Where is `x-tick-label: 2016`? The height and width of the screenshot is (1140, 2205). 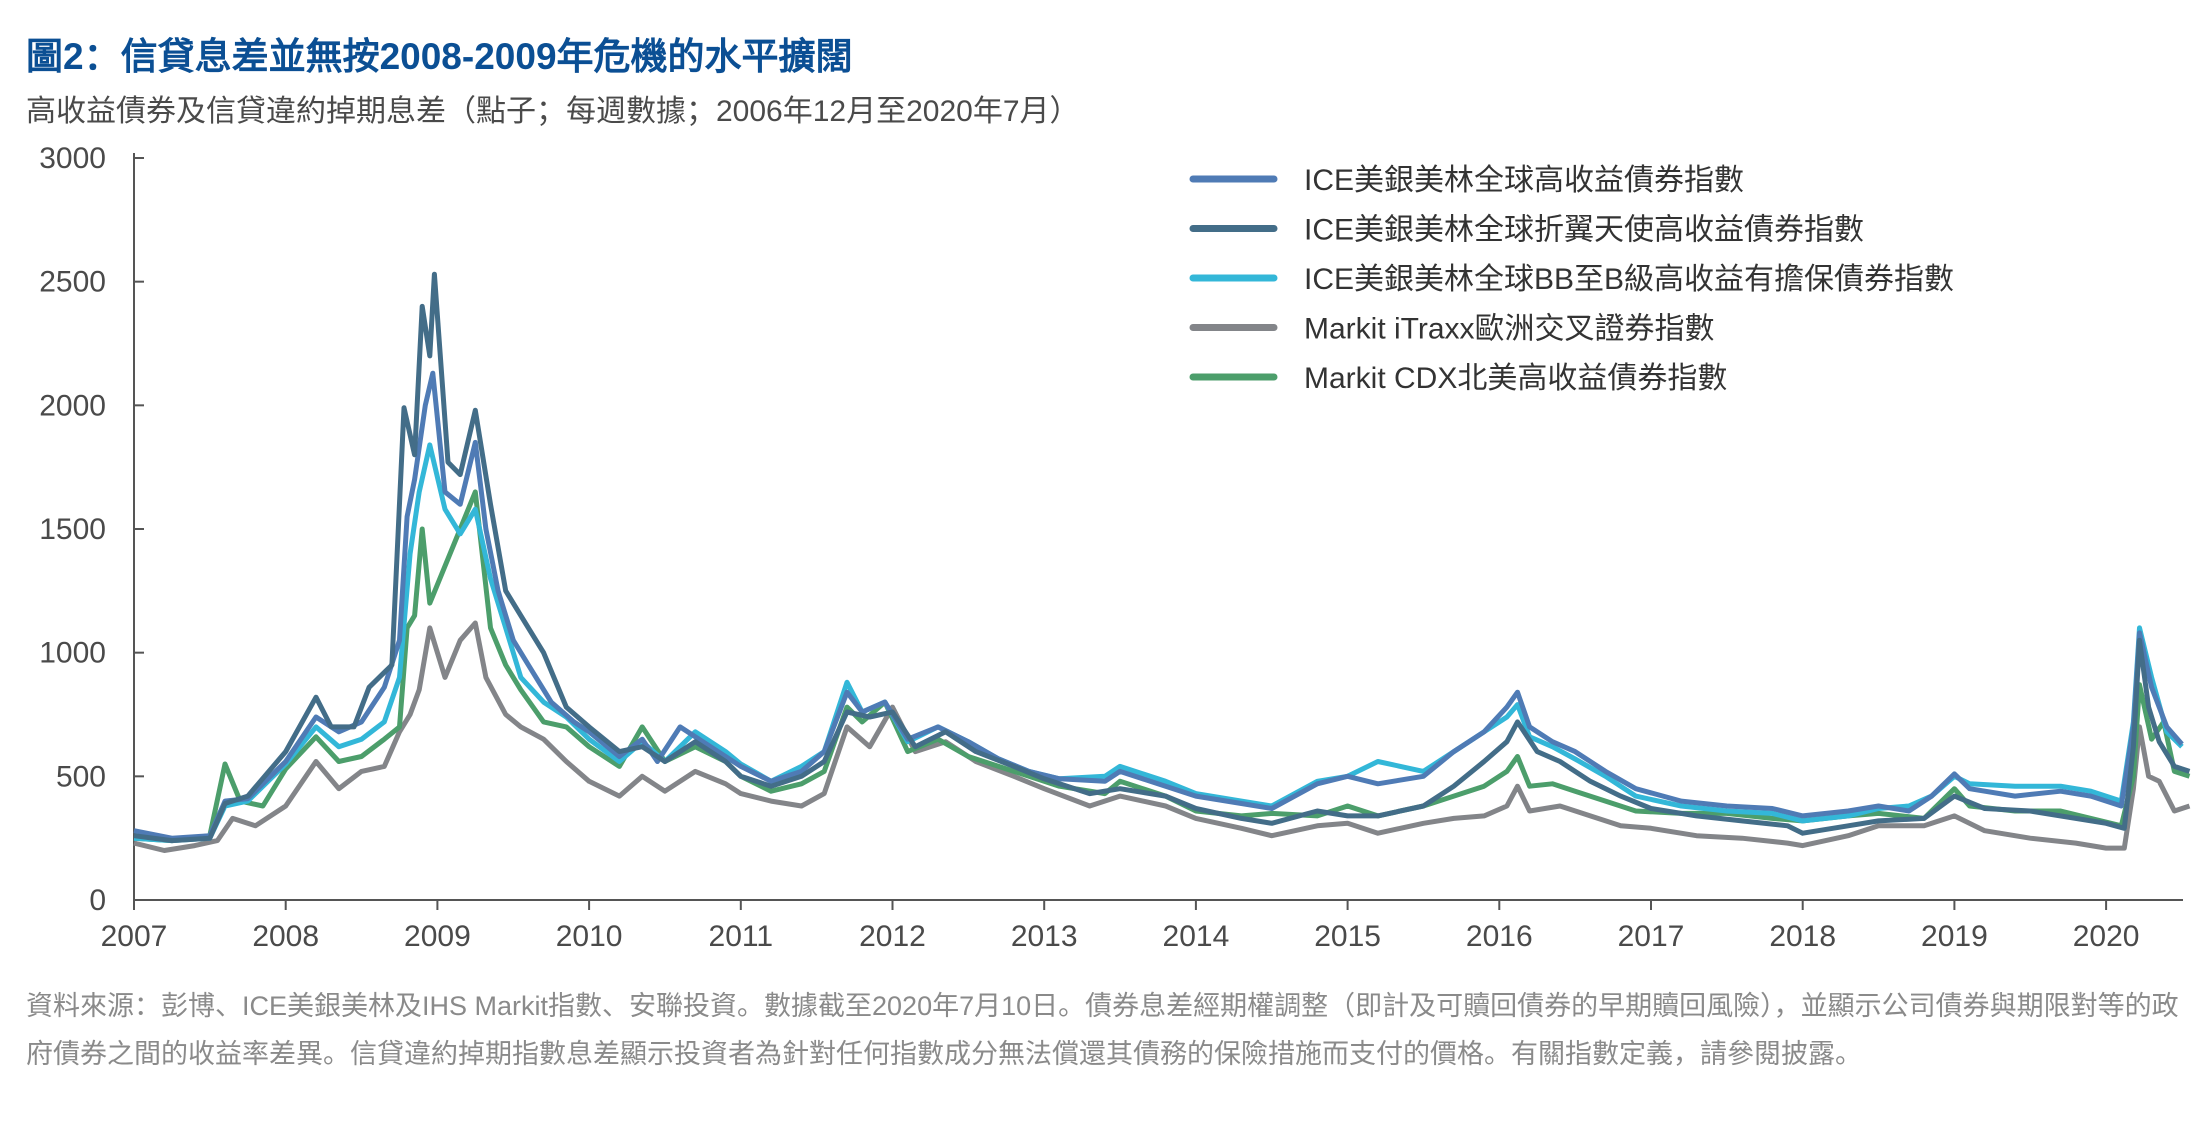
x-tick-label: 2016 is located at coordinates (1499, 936).